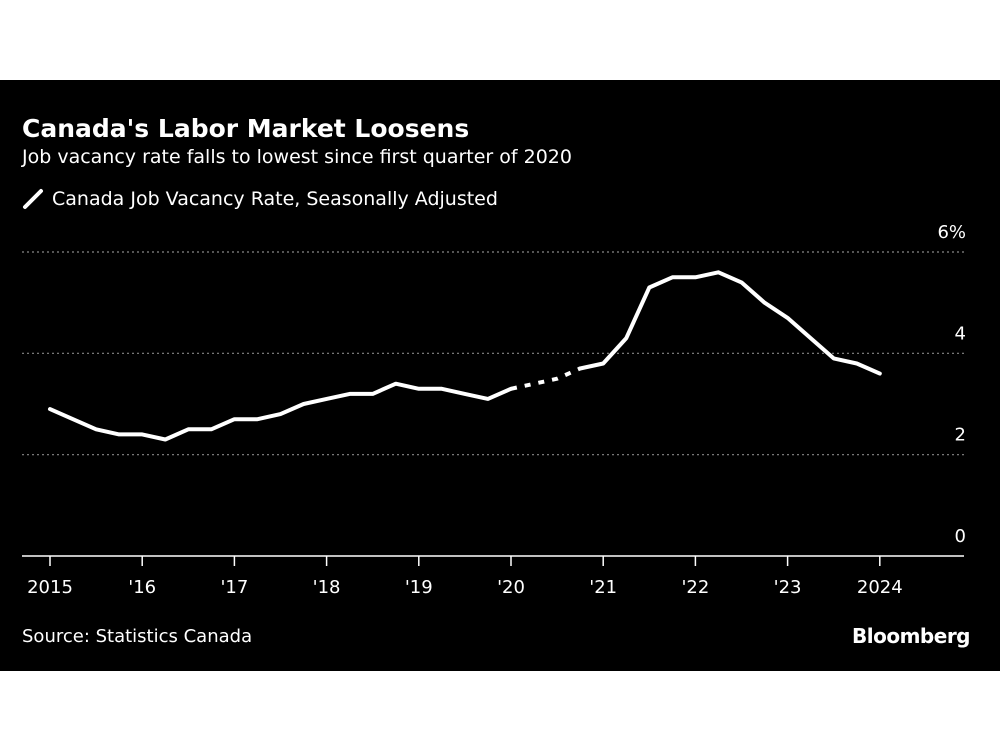 Image resolution: width=1000 pixels, height=750 pixels. What do you see at coordinates (327, 587) in the screenshot?
I see `x-tick-label: '18` at bounding box center [327, 587].